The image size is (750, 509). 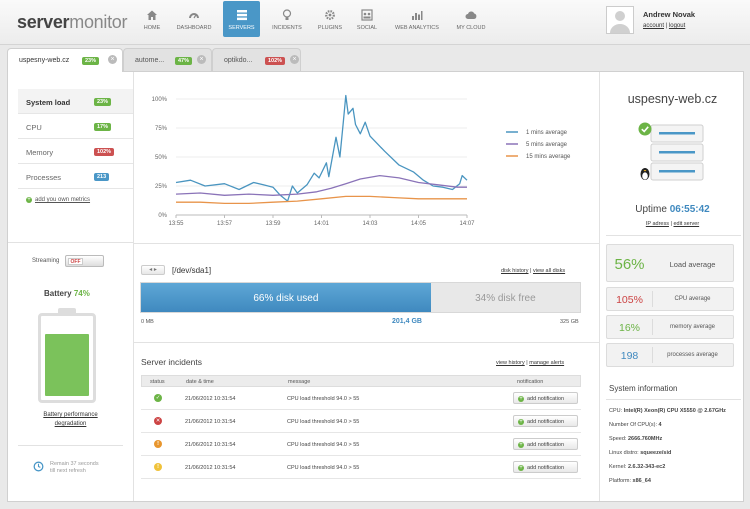 What do you see at coordinates (38, 466) in the screenshot?
I see `clock-refresh-icon` at bounding box center [38, 466].